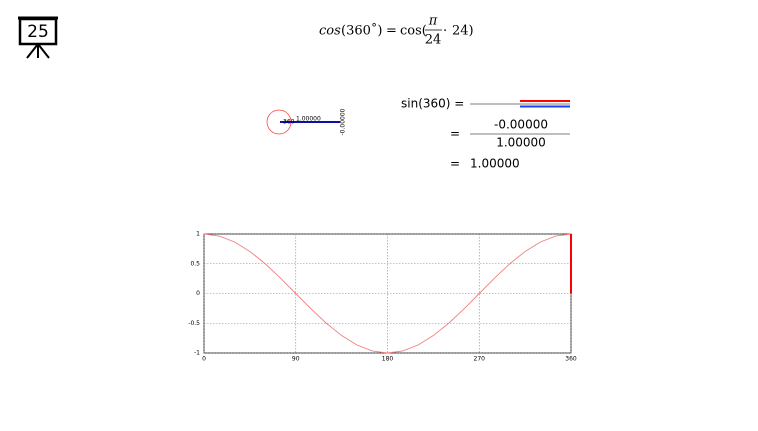  I want to click on badge-icon, so click(38, 37).